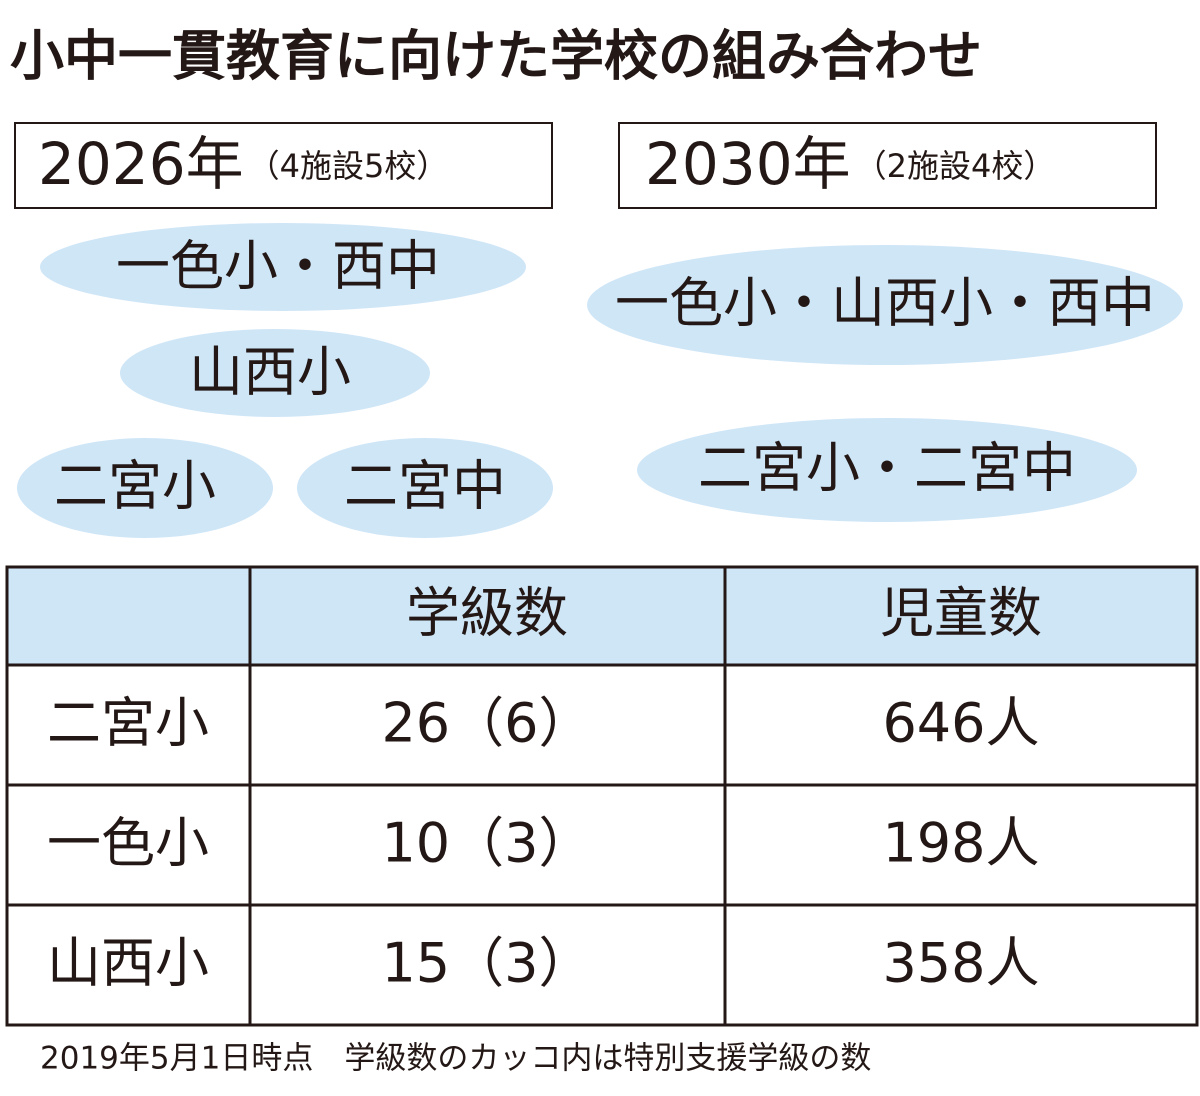 This screenshot has width=1200, height=1096. Describe the element at coordinates (960, 843) in the screenshot. I see `table-cell: 198人` at that location.